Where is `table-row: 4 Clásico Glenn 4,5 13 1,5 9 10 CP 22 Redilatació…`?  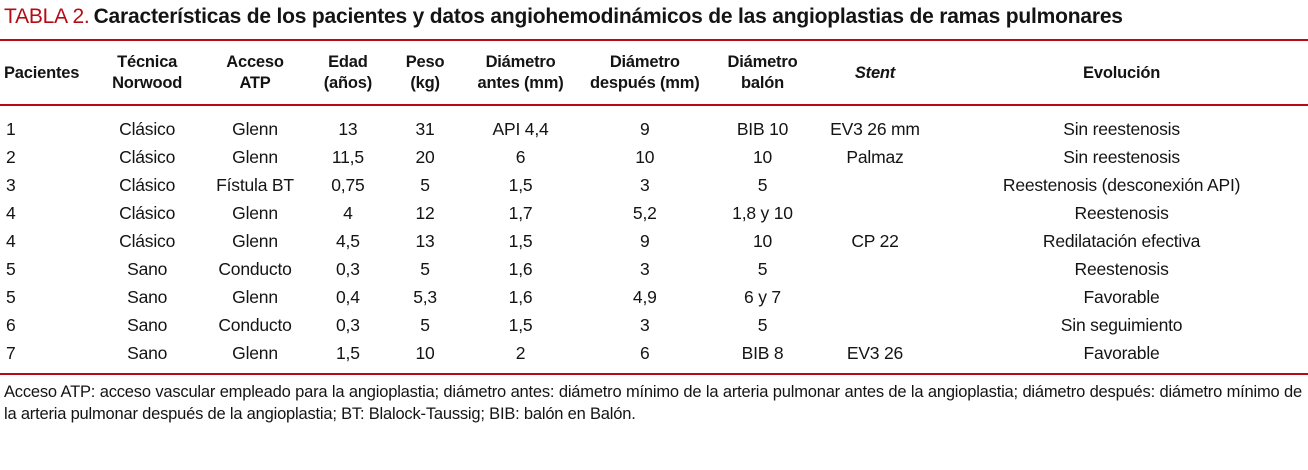 table-row: 4 Clásico Glenn 4,5 13 1,5 9 10 CP 22 Redilatació… is located at coordinates (654, 241).